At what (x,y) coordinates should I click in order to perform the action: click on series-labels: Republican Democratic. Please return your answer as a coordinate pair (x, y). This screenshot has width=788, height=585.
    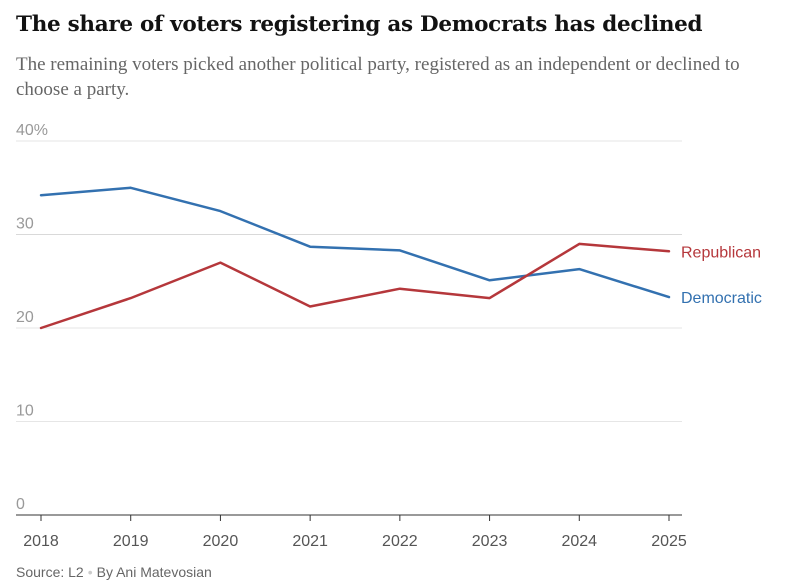
    Looking at the image, I should click on (721, 275).